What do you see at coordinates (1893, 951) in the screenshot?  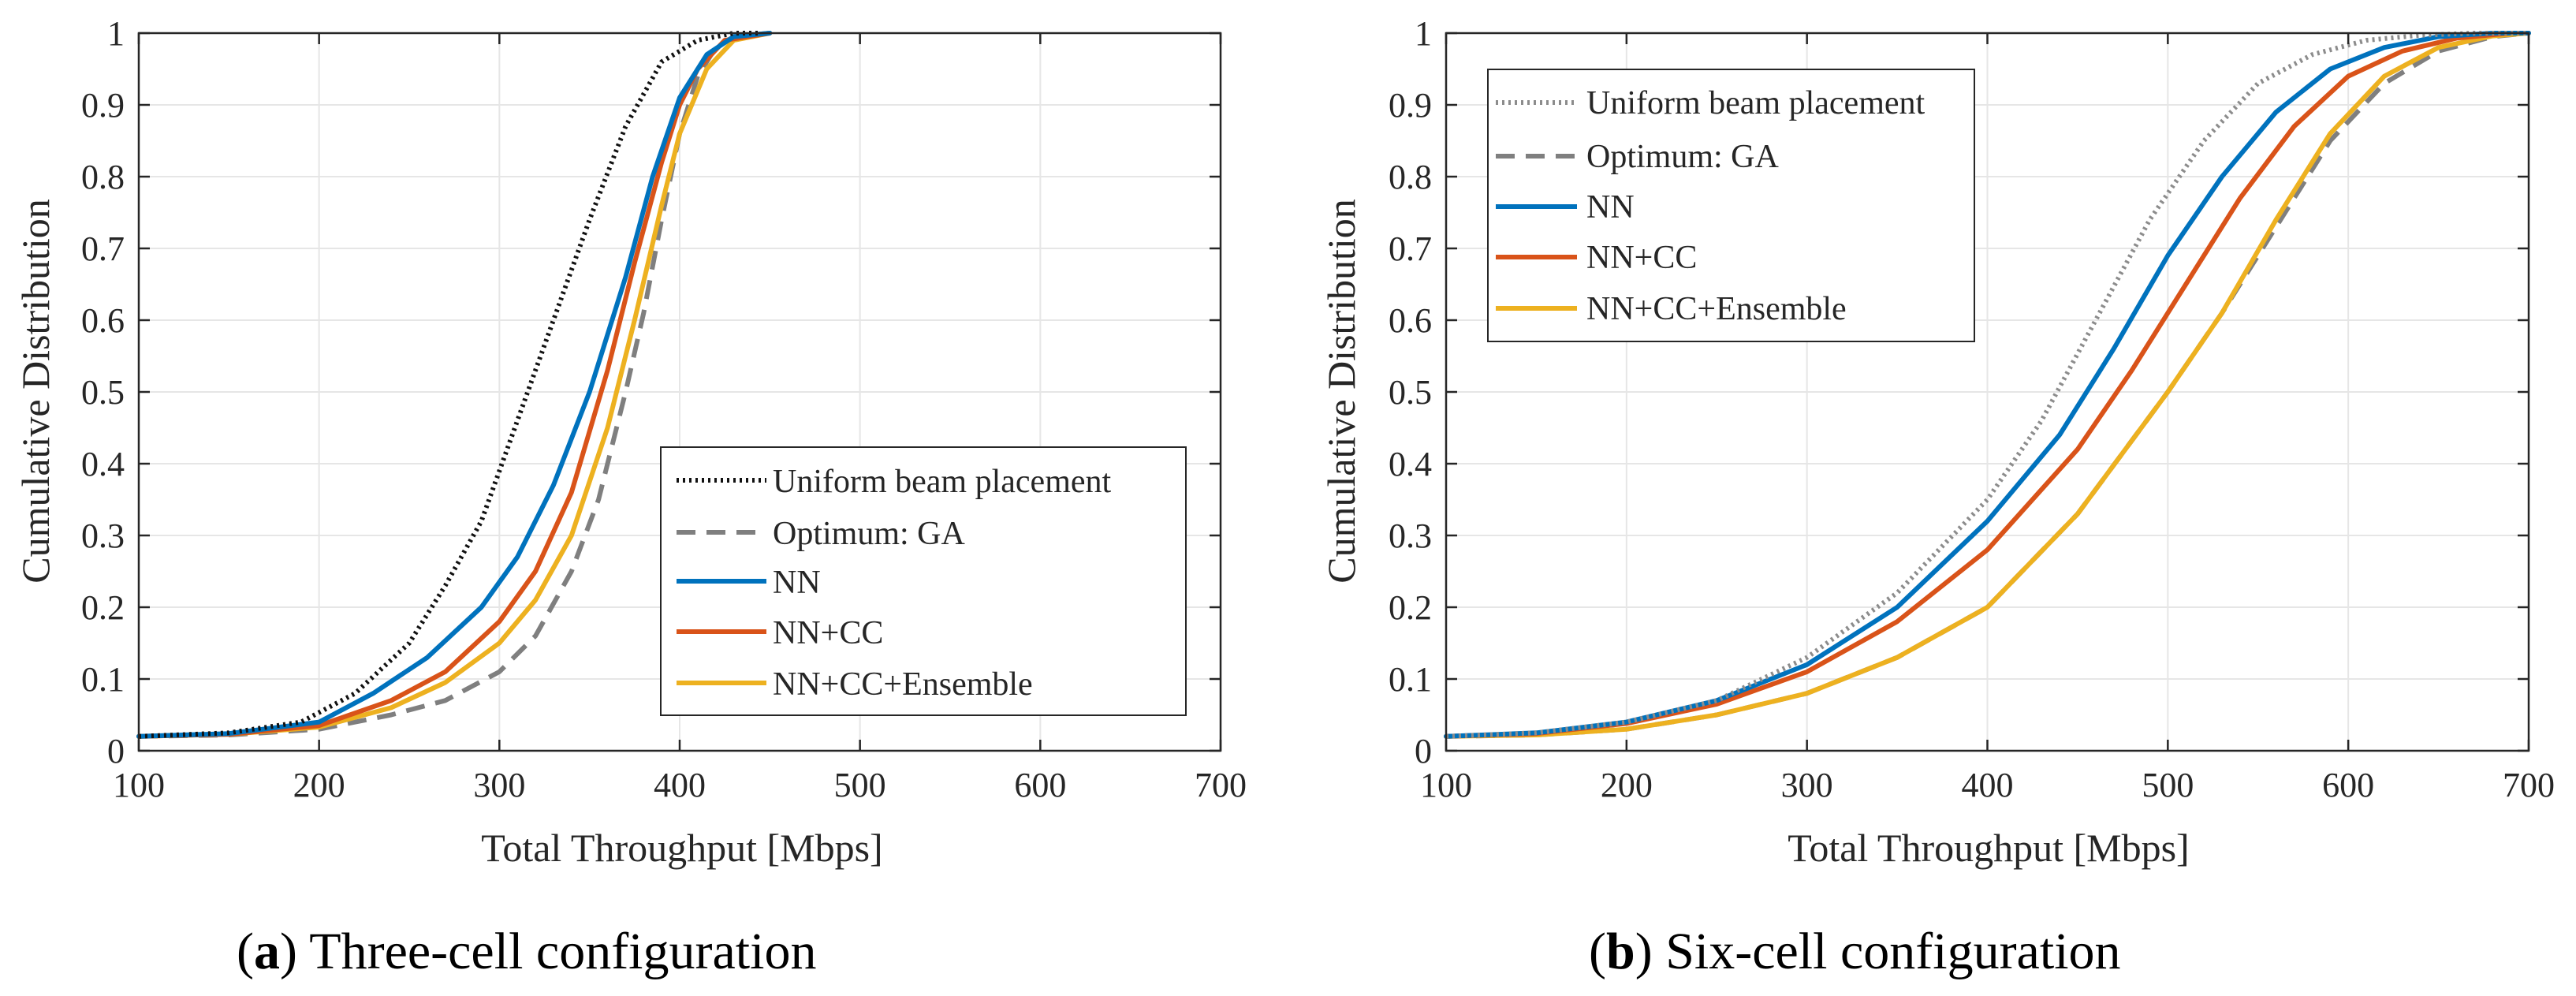 I see `caption-b-text: Six-cell configuration` at bounding box center [1893, 951].